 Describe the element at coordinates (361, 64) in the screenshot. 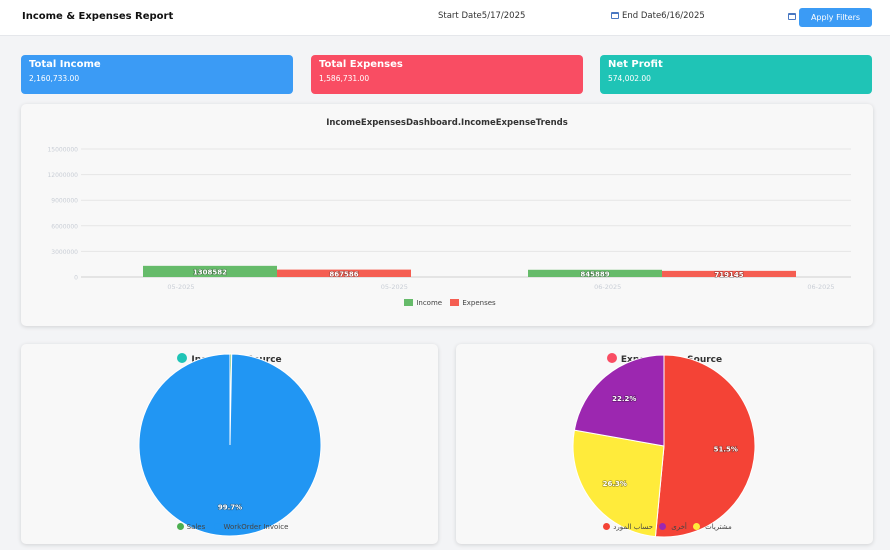

I see `card-label: Total Expenses` at that location.